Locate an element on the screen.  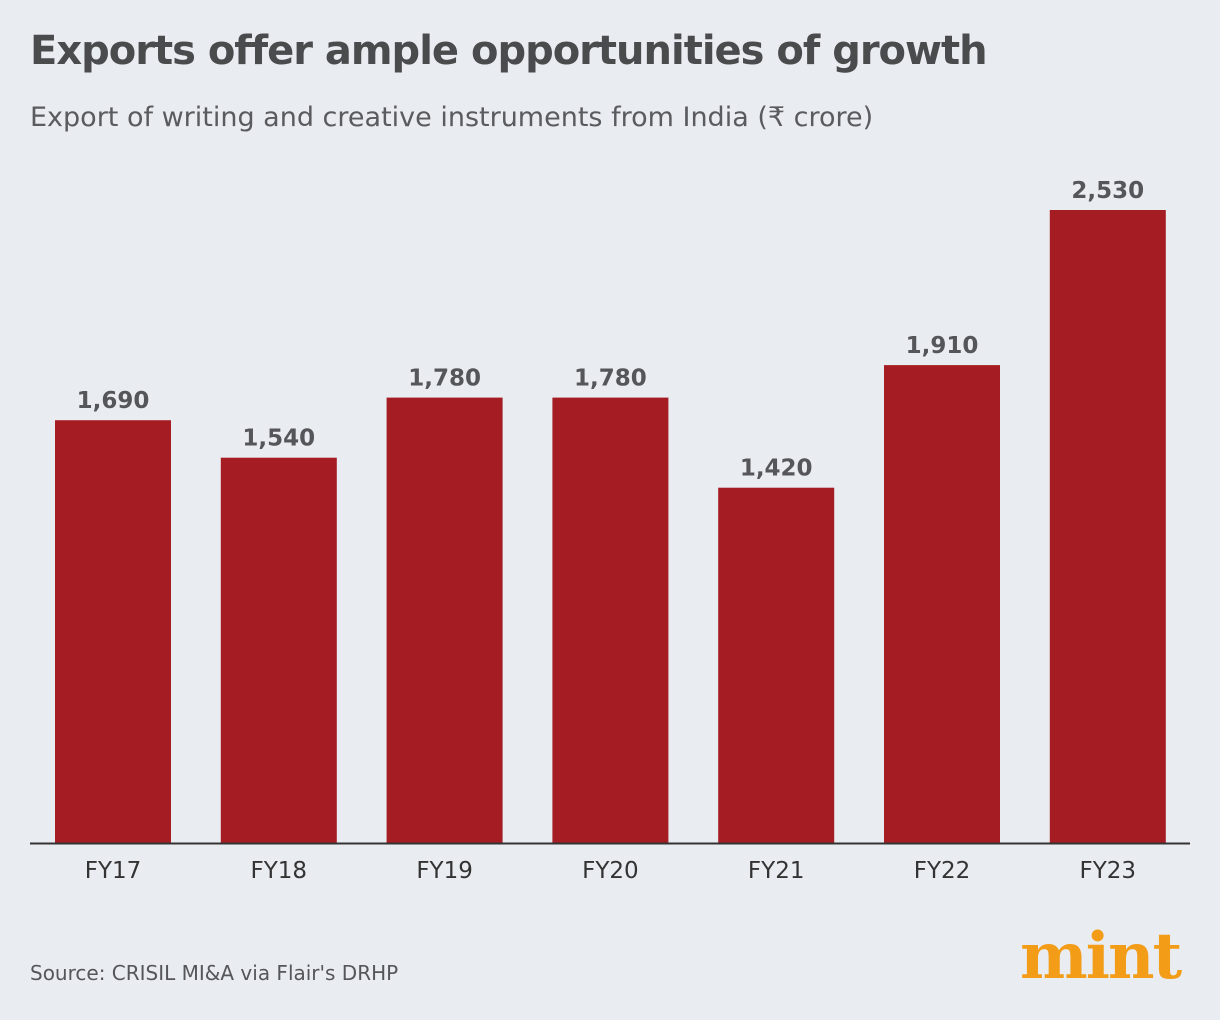
source-note: Source: CRISIL MI&A via Flair's DRHP is located at coordinates (214, 973).